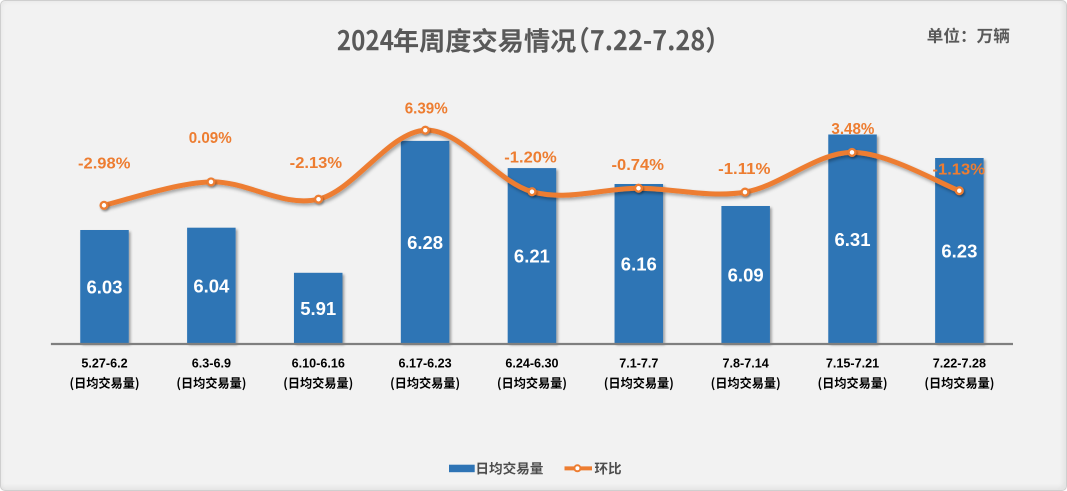 This screenshot has width=1067, height=491. Describe the element at coordinates (638, 363) in the screenshot. I see `svg-text: 7.1-7.7` at that location.